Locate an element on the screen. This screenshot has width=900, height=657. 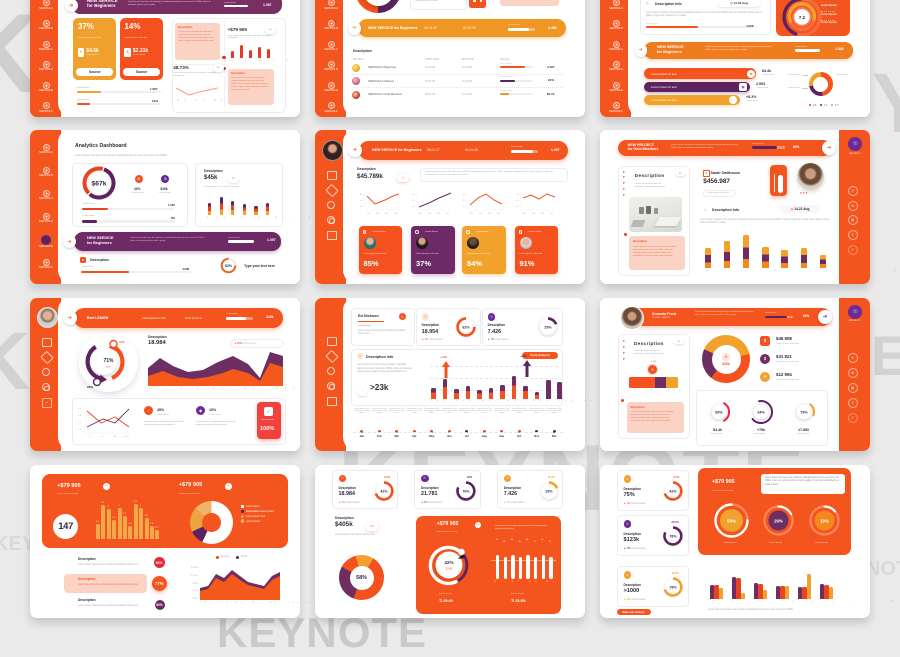
svg-text: 76% is located at coordinates (466, 491).